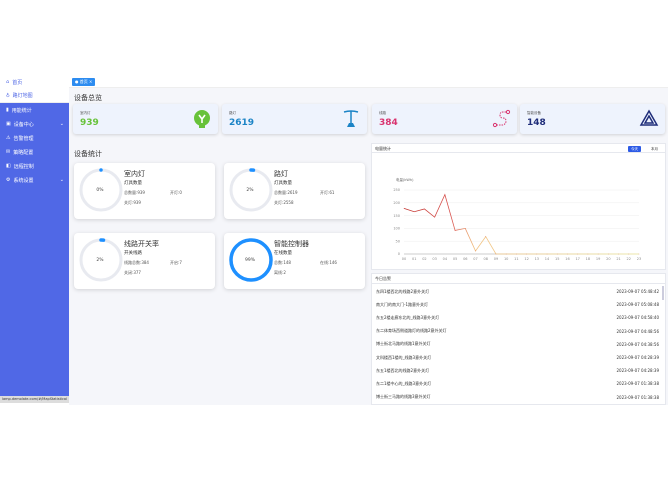  I want to click on tab-home: ● 首页 ×, so click(84, 82).